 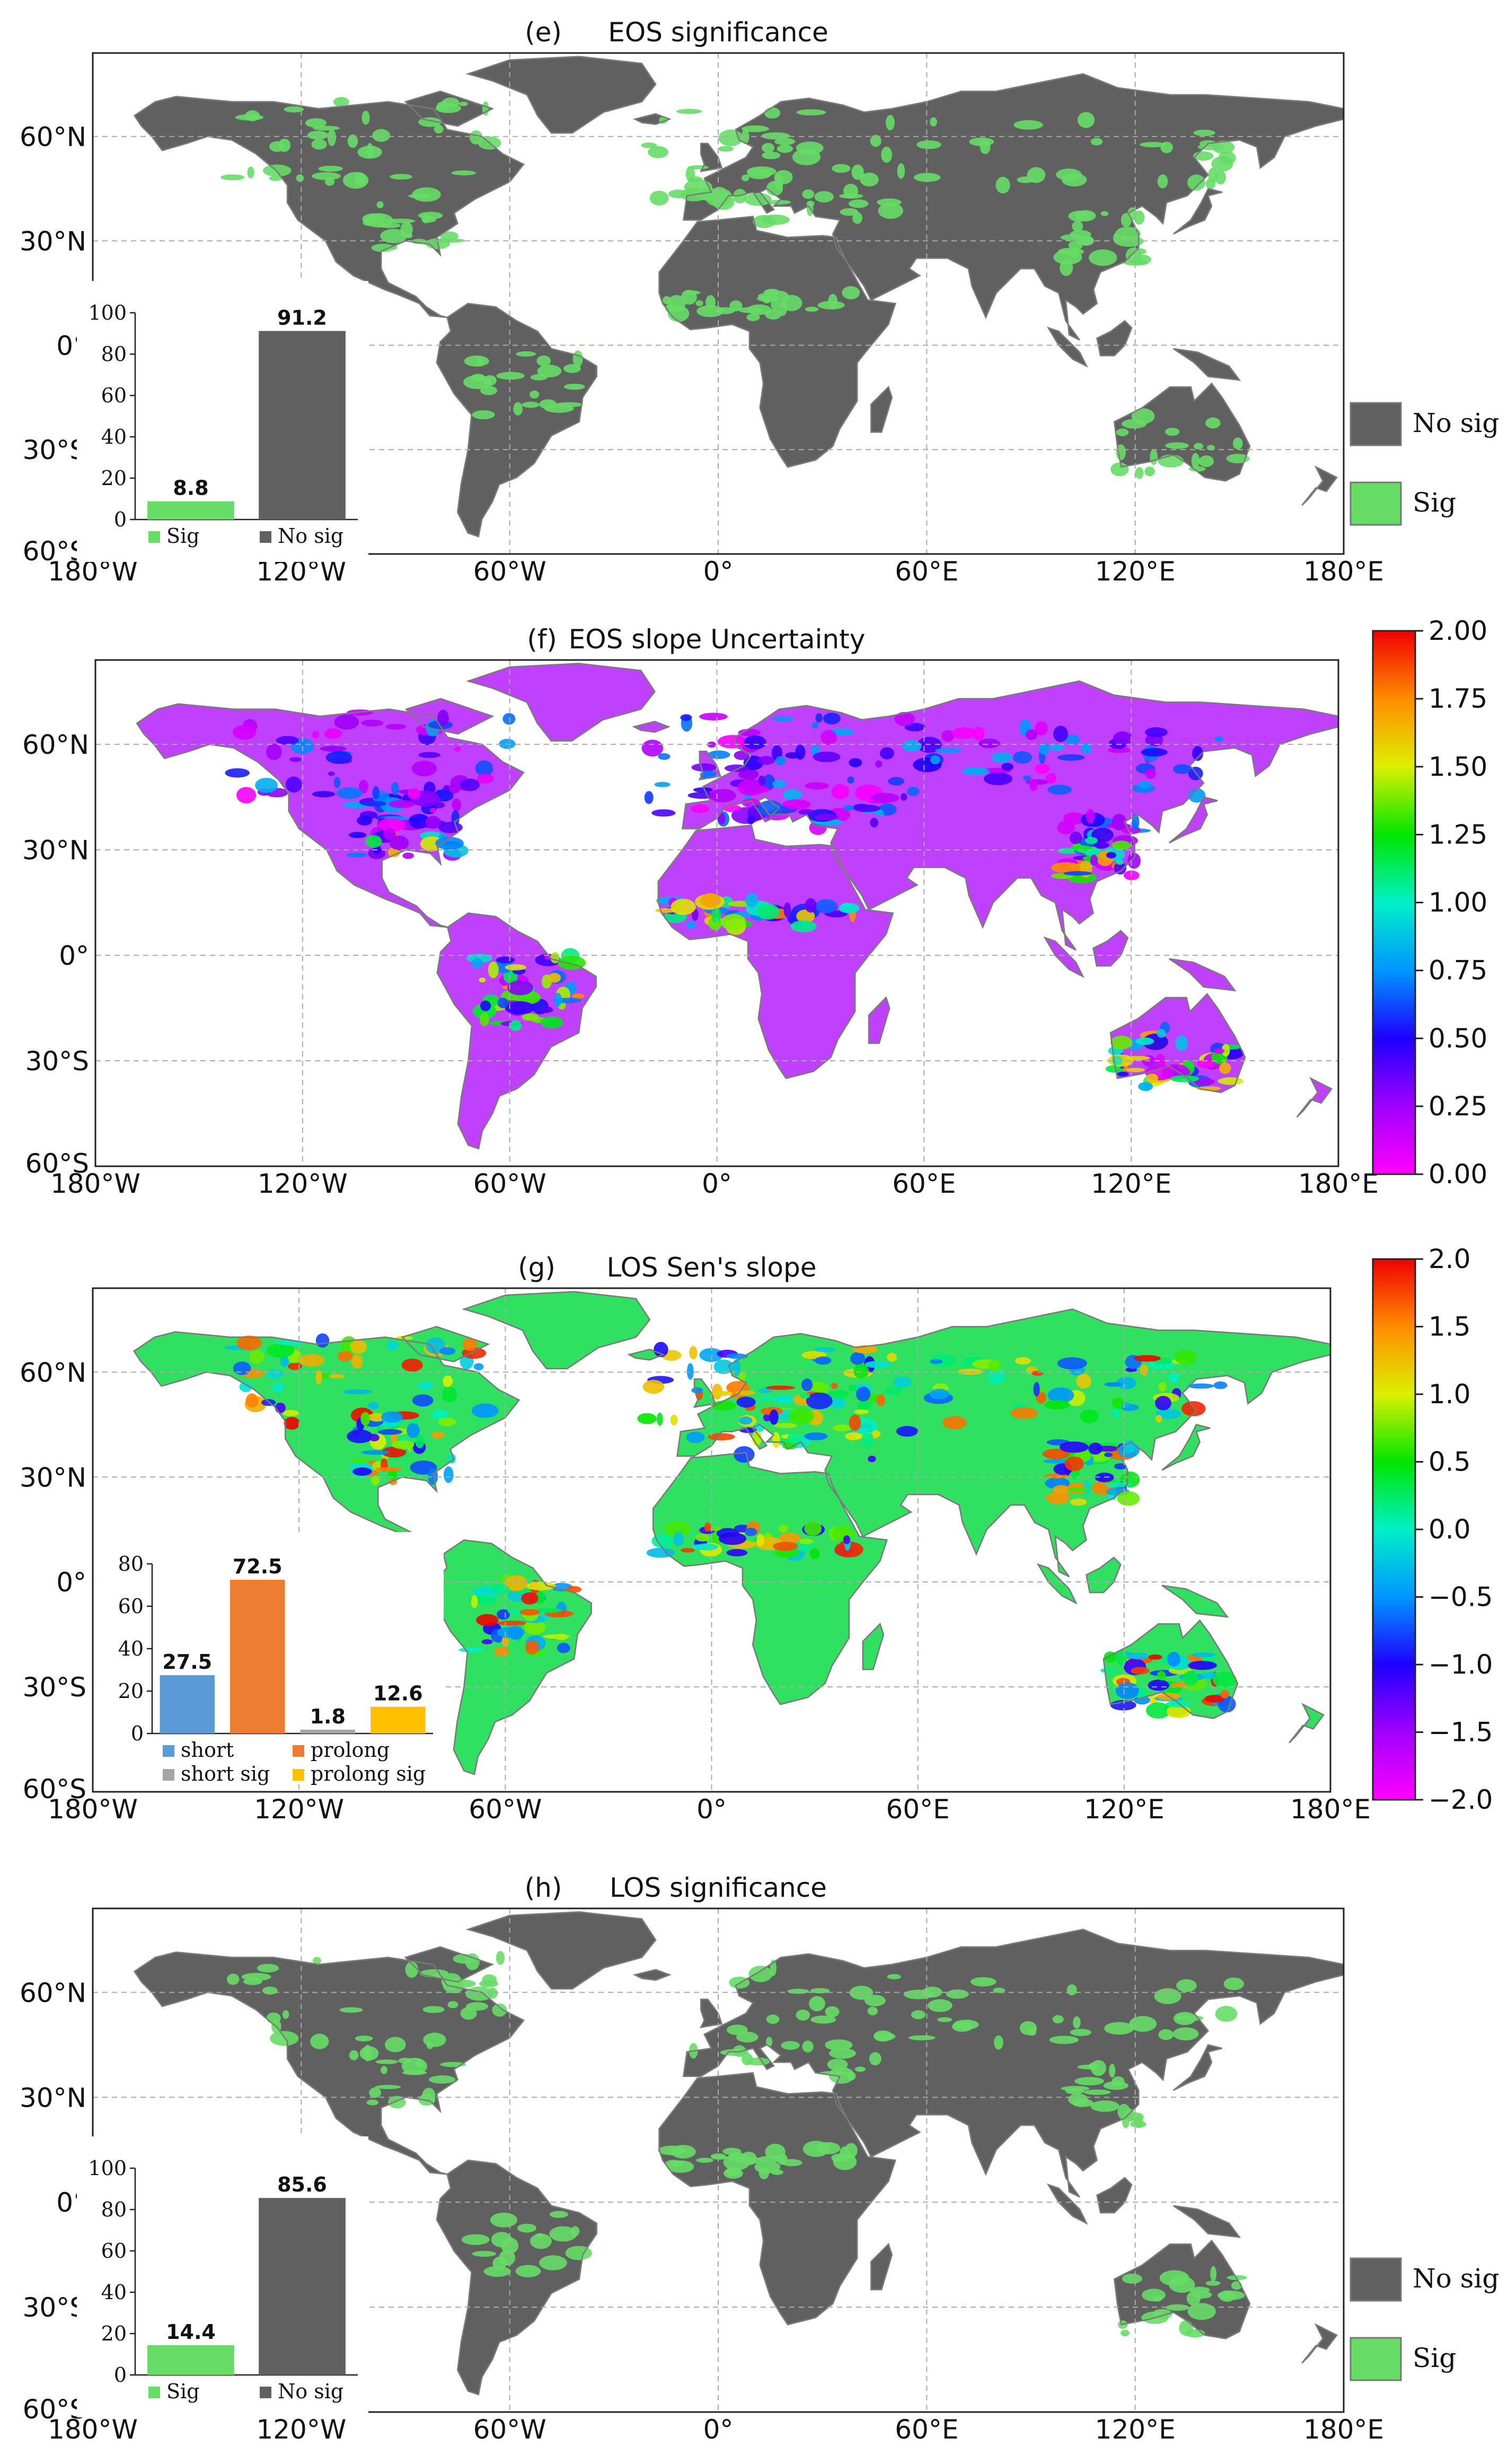 What do you see at coordinates (55, 851) in the screenshot?
I see `lat-tick-label: 30°N` at bounding box center [55, 851].